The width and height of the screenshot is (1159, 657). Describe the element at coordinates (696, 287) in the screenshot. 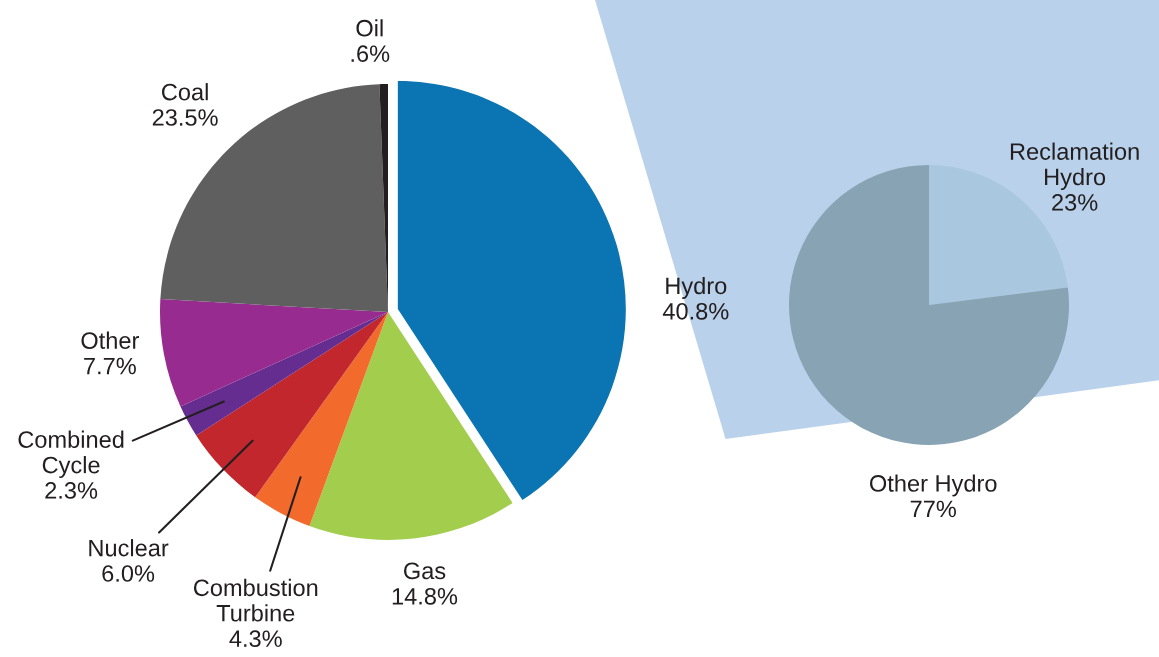

I see `slice-label: Hydro` at that location.